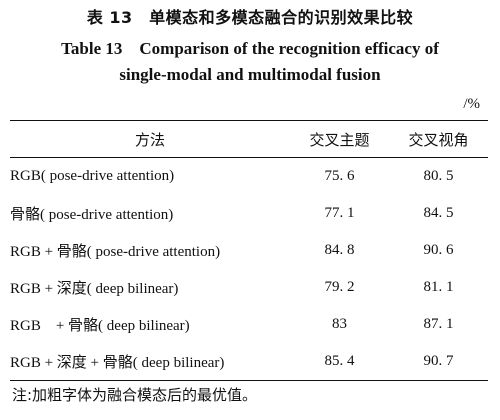 This screenshot has height=420, width=500. What do you see at coordinates (249, 324) in the screenshot?
I see `table-row: RGB + 骨骼( deep bilinear) 83 87. 1` at bounding box center [249, 324].